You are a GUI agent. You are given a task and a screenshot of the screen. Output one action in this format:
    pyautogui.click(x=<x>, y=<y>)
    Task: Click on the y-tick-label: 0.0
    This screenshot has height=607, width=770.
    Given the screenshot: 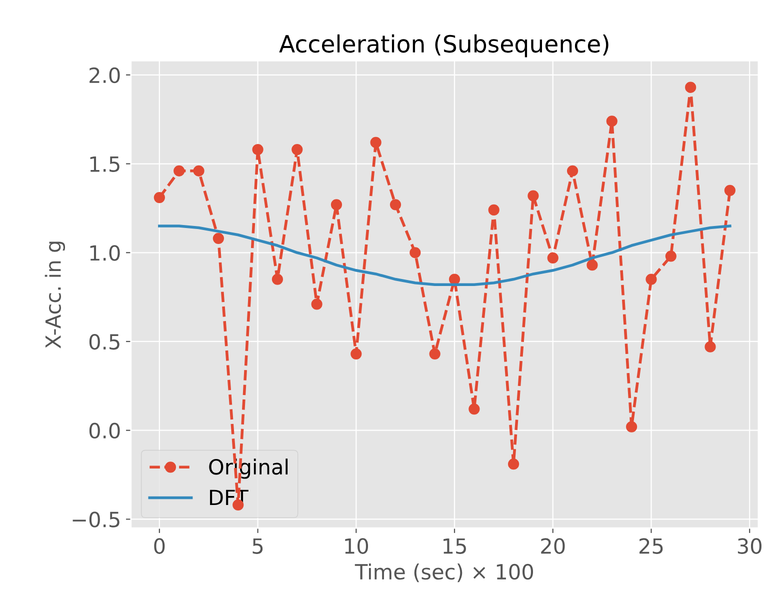 What is the action you would take?
    pyautogui.click(x=104, y=430)
    